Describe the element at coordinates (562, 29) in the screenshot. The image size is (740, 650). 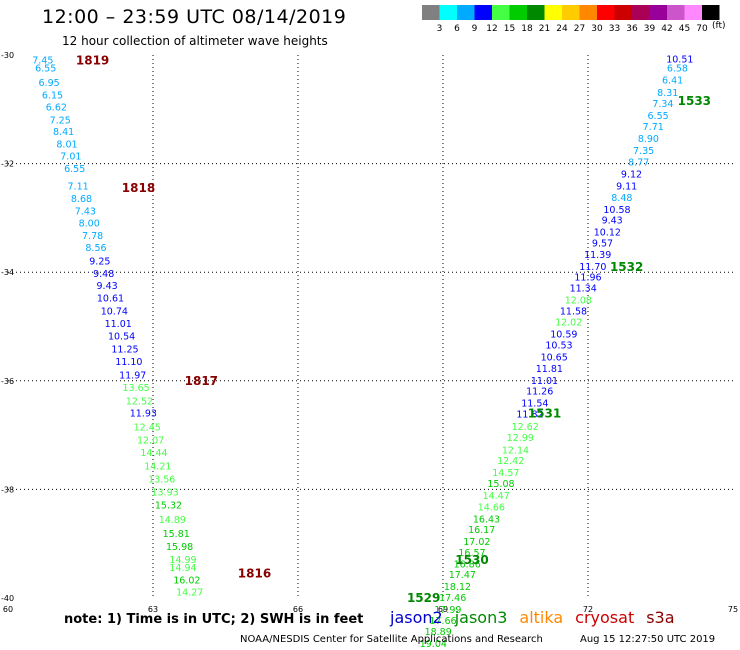
I see `legend-label: 24` at that location.